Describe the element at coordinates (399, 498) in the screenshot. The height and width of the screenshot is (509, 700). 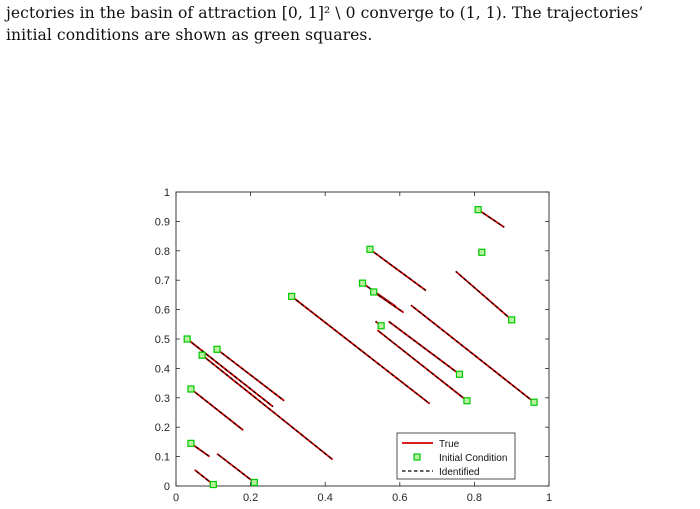
I see `x-tick-label: 0.6` at that location.